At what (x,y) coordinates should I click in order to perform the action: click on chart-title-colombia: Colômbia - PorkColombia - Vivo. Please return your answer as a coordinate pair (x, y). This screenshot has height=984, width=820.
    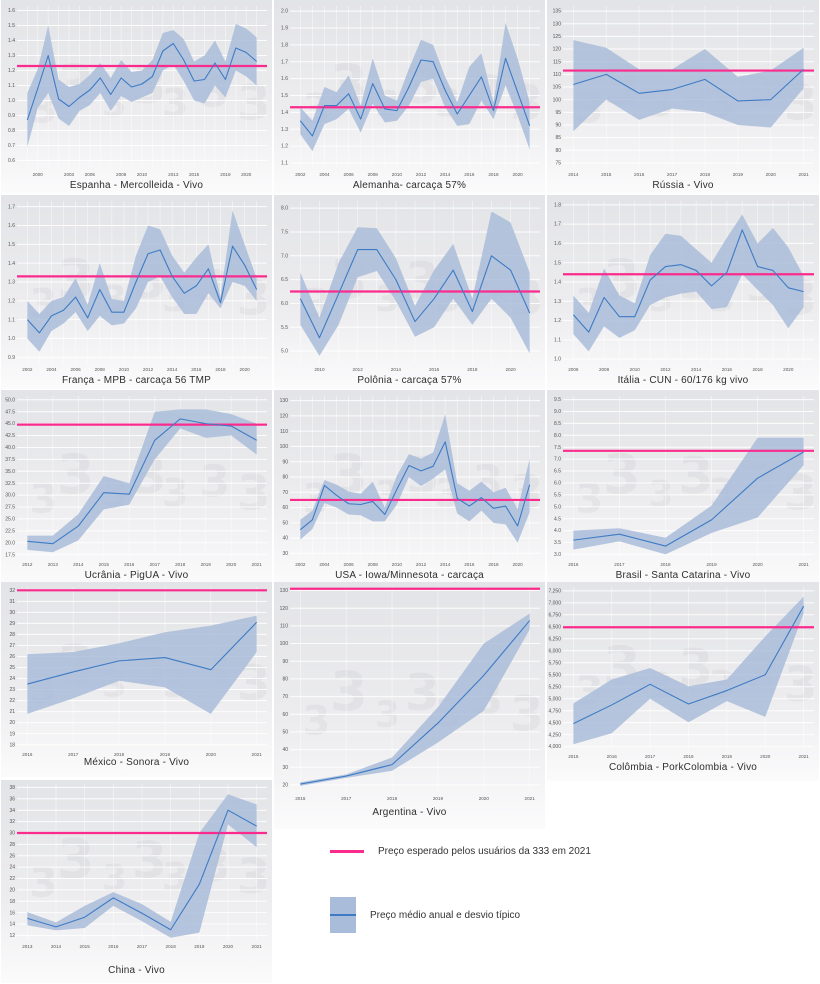
    Looking at the image, I should click on (683, 767).